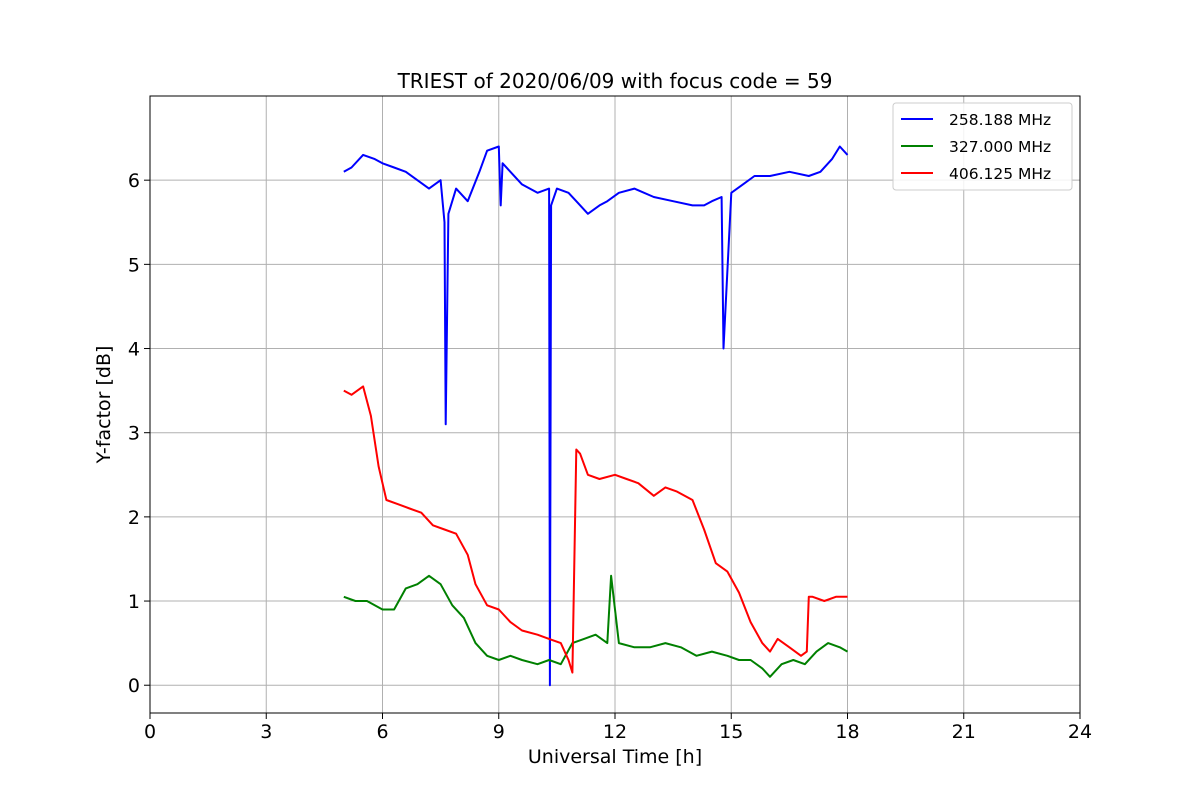 The image size is (1200, 804). Describe the element at coordinates (615, 757) in the screenshot. I see `x-axis-title: Universal Time [h]` at that location.